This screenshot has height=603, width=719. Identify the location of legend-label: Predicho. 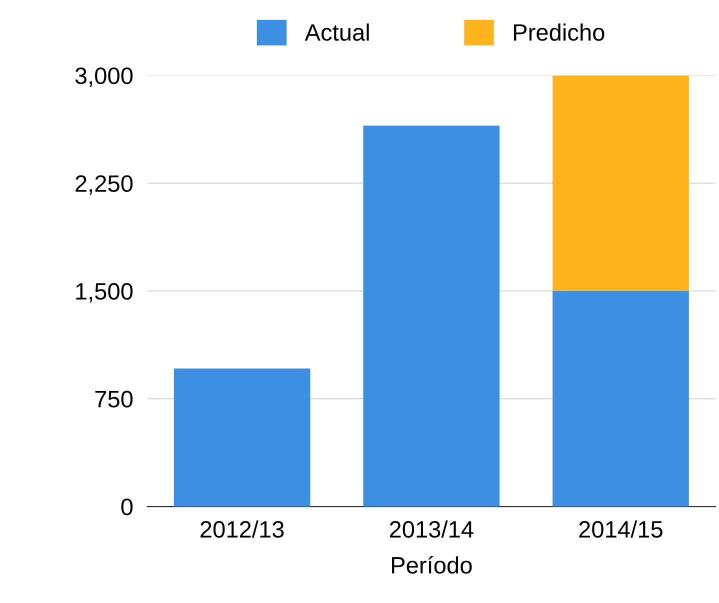
(559, 32).